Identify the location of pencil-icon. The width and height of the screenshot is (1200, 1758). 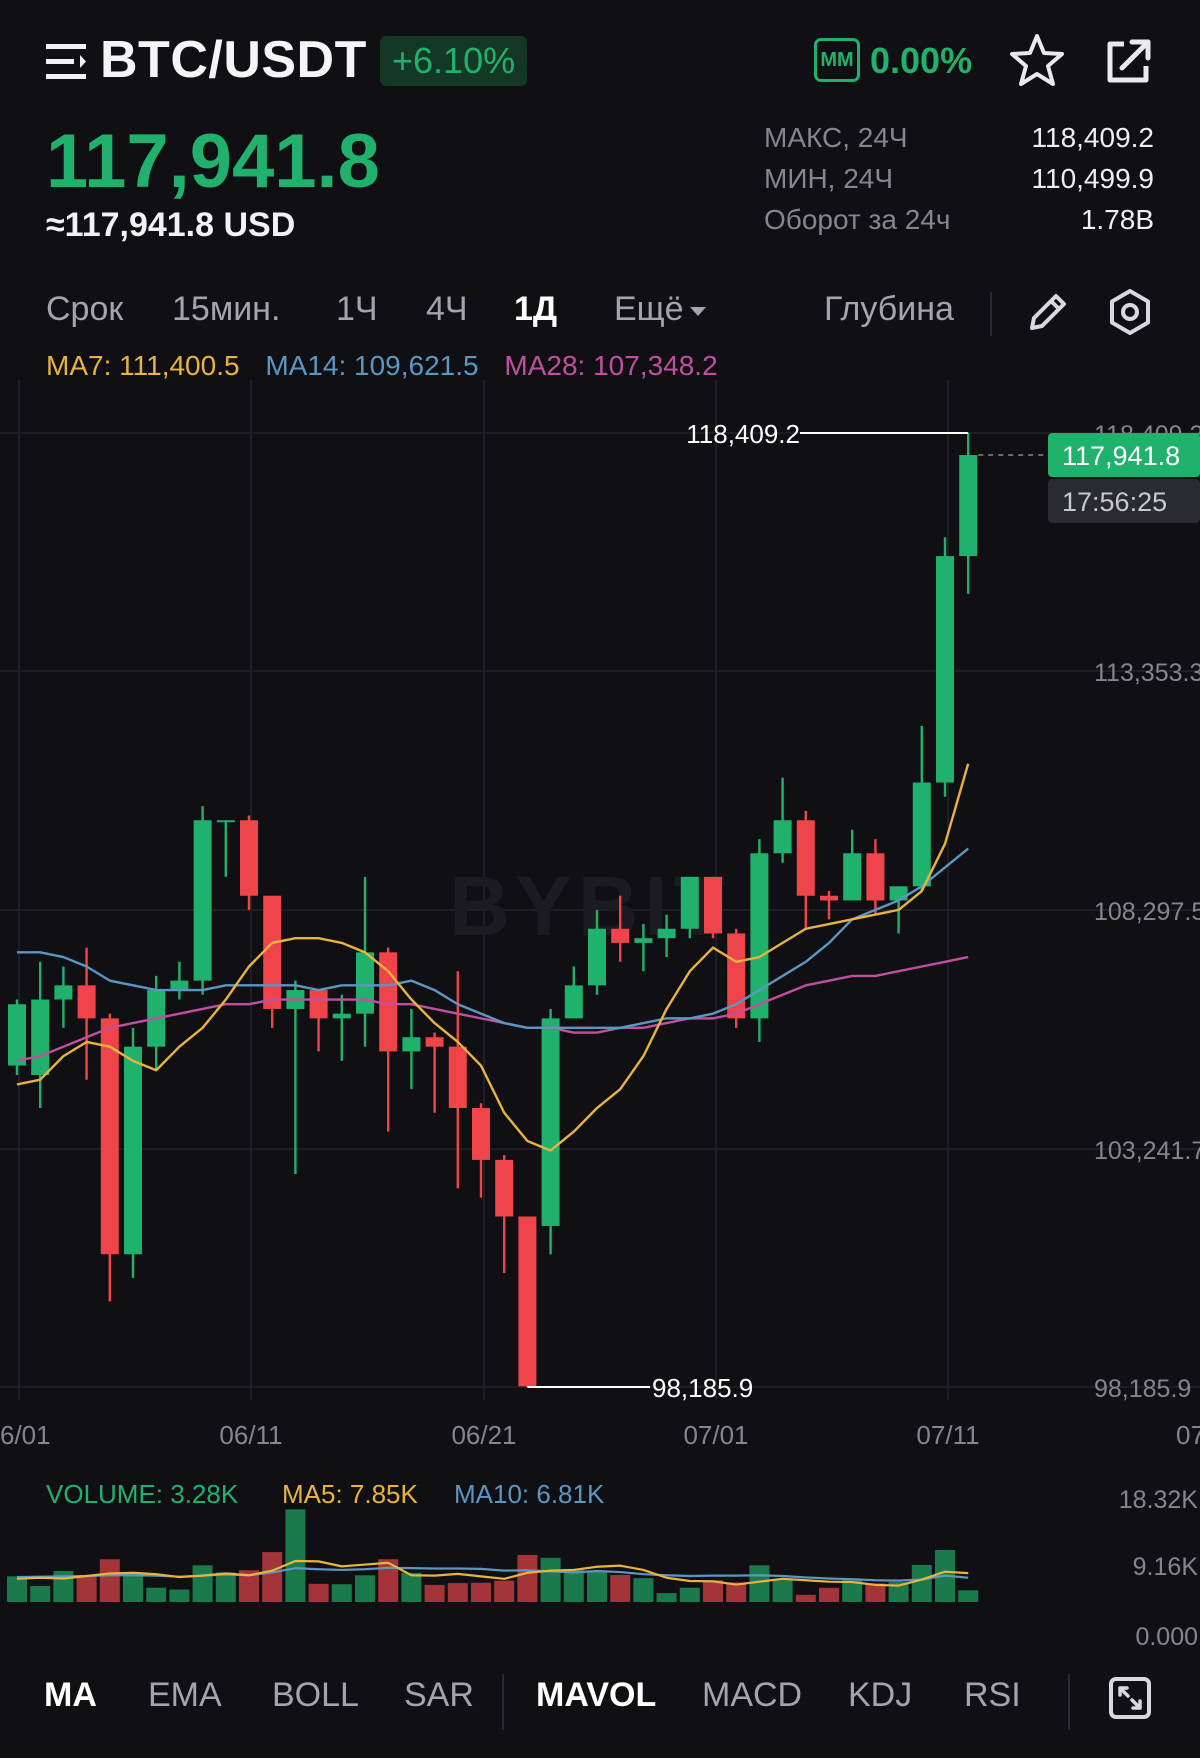
(1048, 312).